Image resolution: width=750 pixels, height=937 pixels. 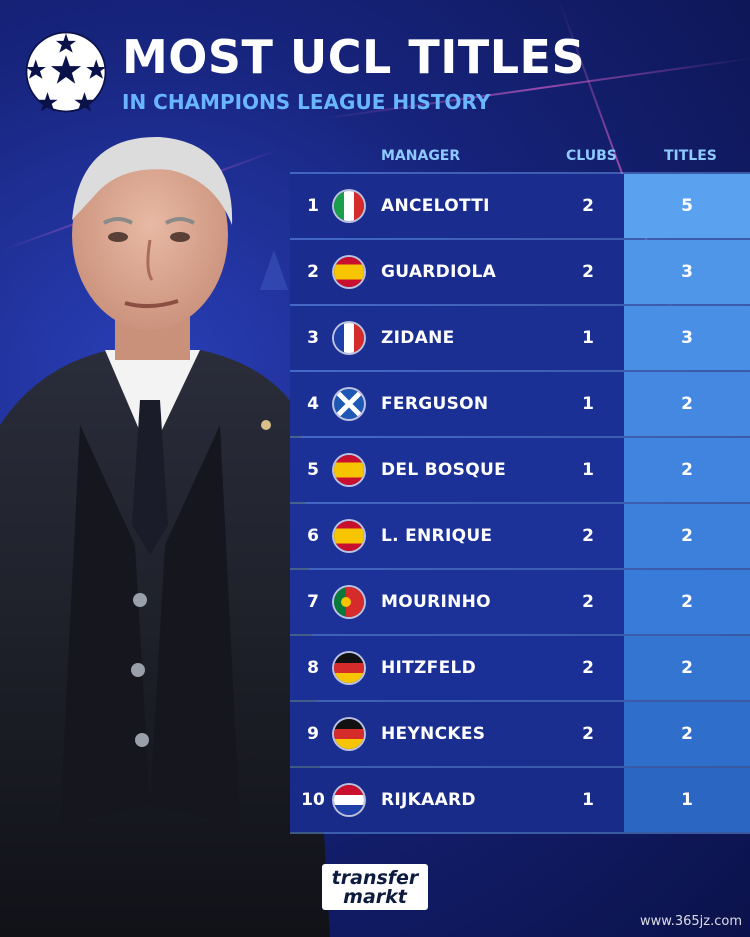 What do you see at coordinates (520, 272) in the screenshot?
I see `table-row: 2 GUARDIOLA 2 3` at bounding box center [520, 272].